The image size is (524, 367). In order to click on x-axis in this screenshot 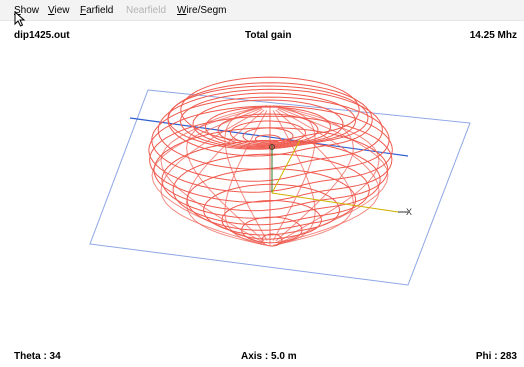, I will do `click(335, 202)`.